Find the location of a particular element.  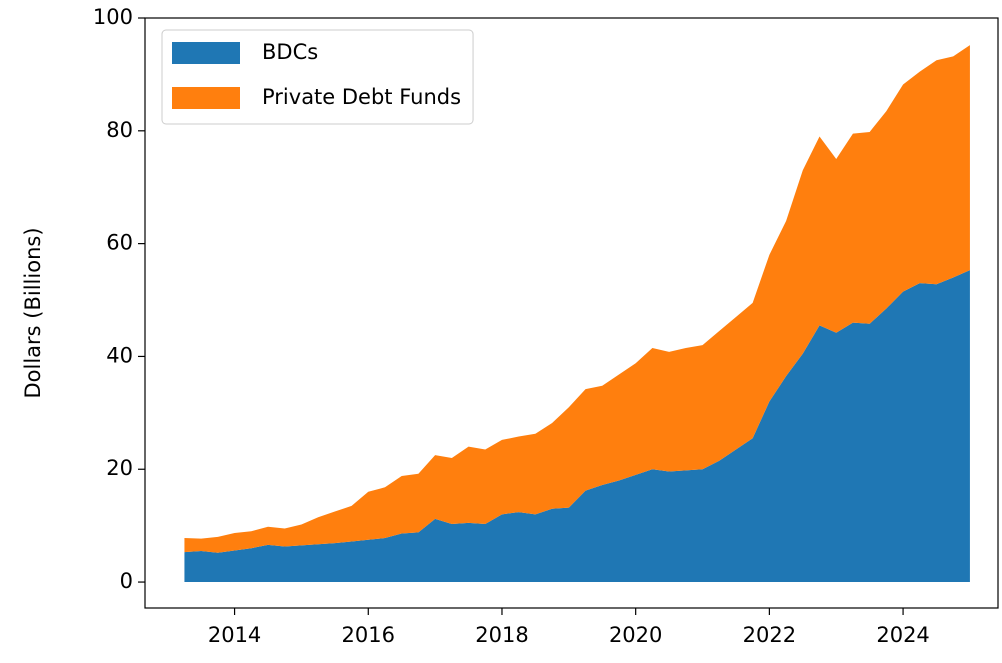

x-tick-label: 2024 is located at coordinates (902, 635).